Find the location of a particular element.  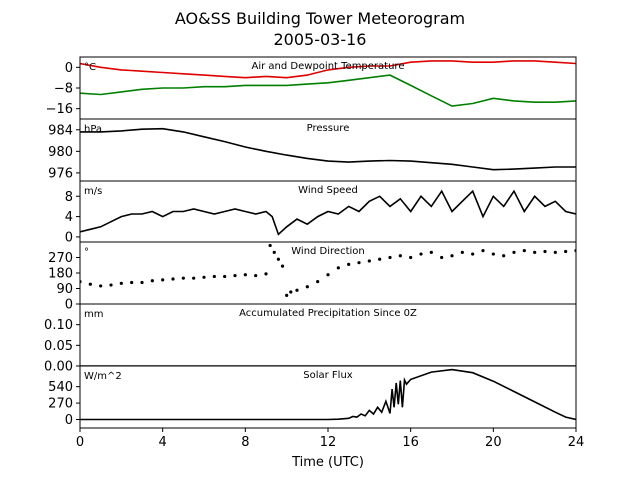

x-axis-label: Time (UTC) is located at coordinates (327, 462).